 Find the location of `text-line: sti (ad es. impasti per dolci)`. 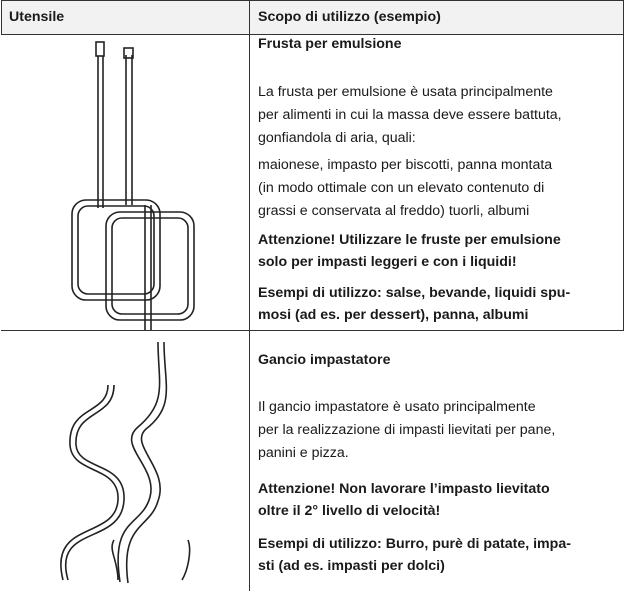

text-line: sti (ad es. impasti per dolci) is located at coordinates (351, 565).